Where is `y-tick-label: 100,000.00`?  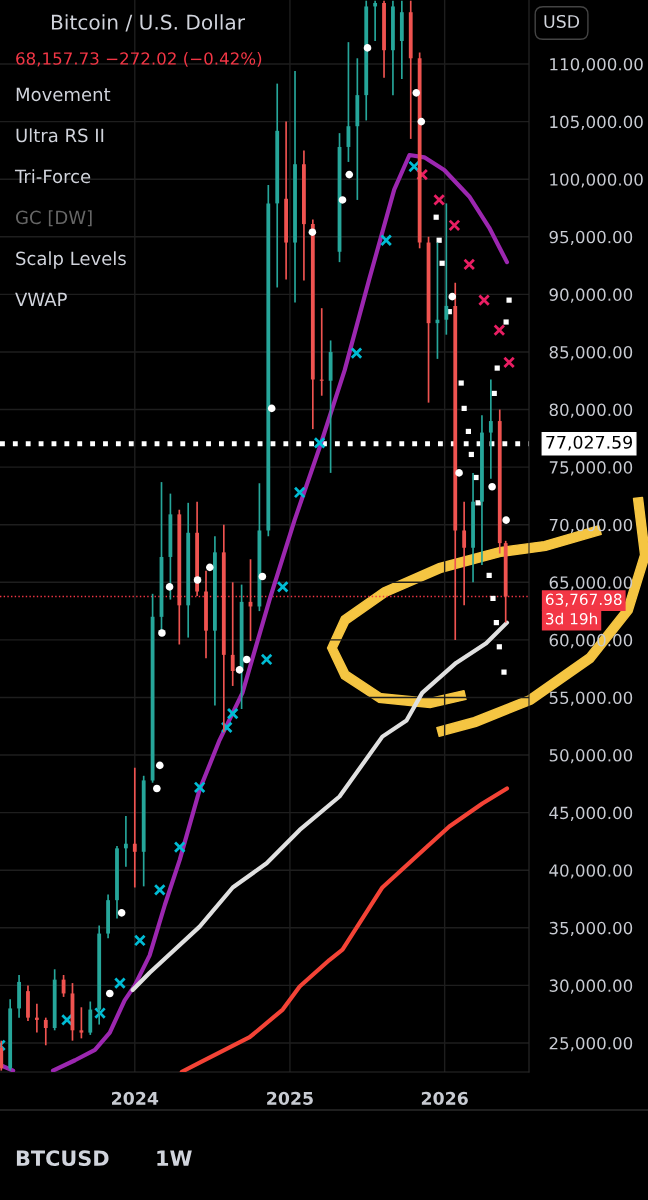 y-tick-label: 100,000.00 is located at coordinates (596, 180).